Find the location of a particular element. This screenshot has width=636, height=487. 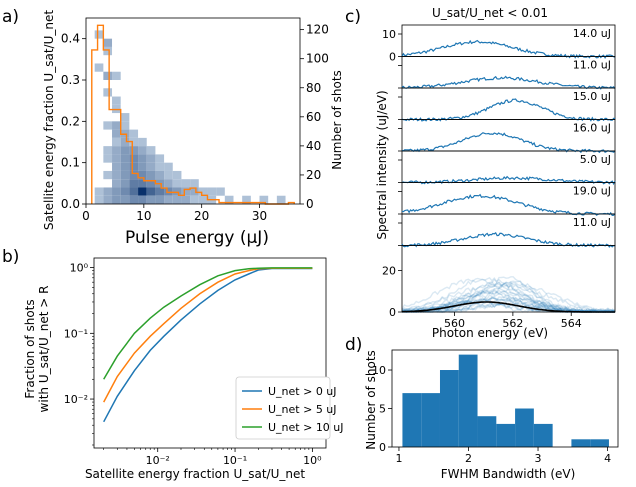

y2-tick-label: 80 is located at coordinates (313, 88).